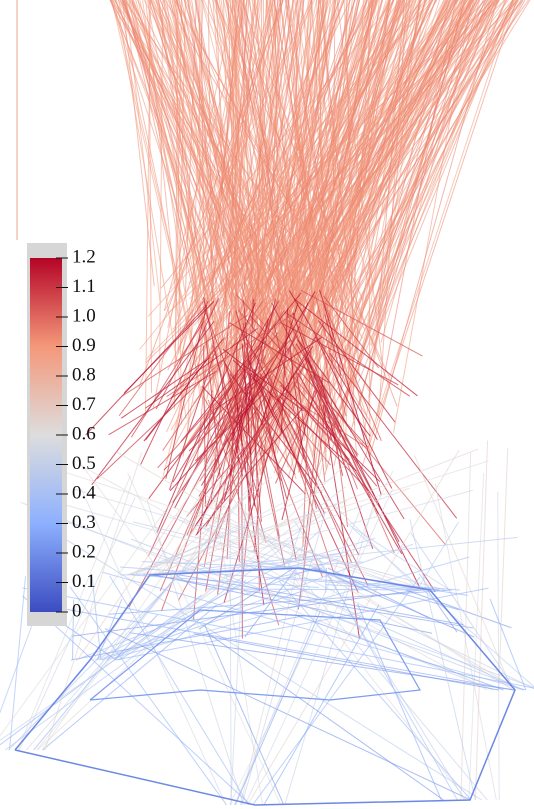  Describe the element at coordinates (84, 463) in the screenshot. I see `colorbar-tick-label: 0.5` at that location.